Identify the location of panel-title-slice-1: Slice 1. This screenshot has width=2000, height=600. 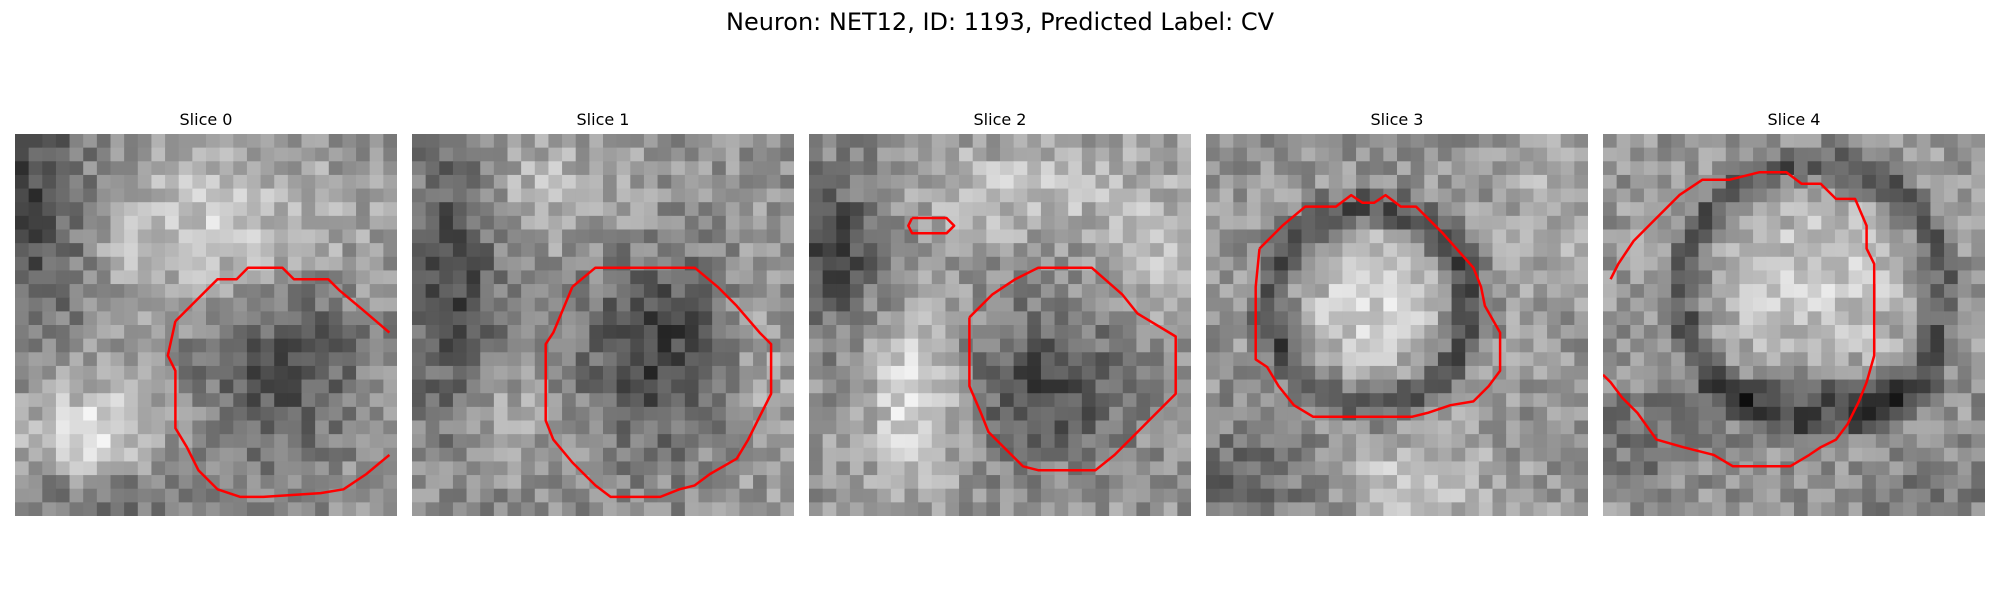
(603, 119).